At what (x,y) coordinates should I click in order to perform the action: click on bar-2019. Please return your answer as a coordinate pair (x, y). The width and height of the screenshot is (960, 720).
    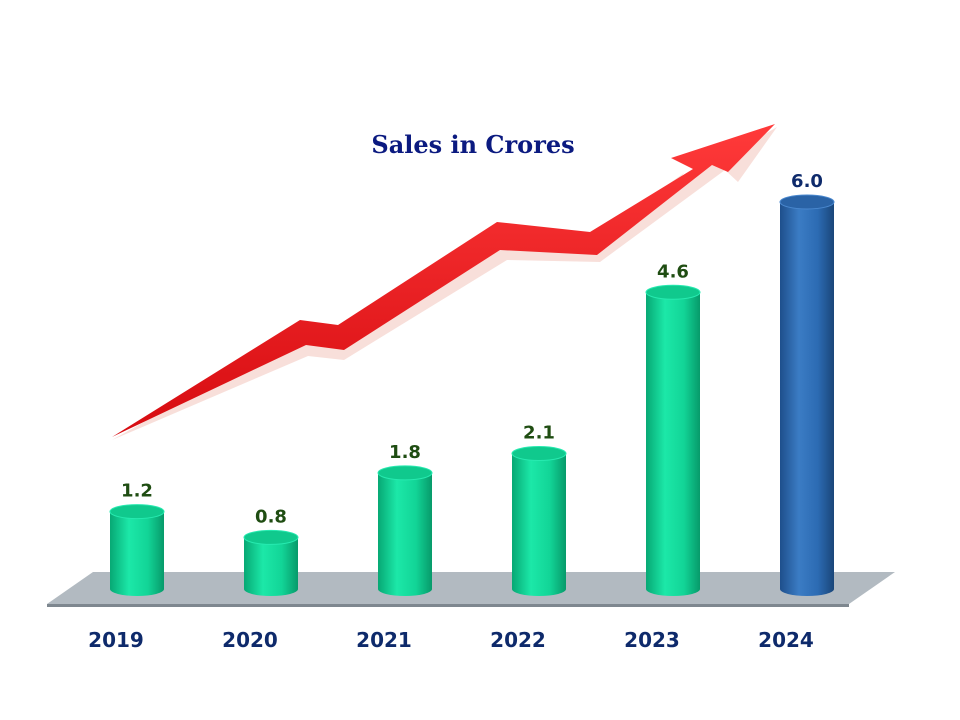
    Looking at the image, I should click on (137, 550).